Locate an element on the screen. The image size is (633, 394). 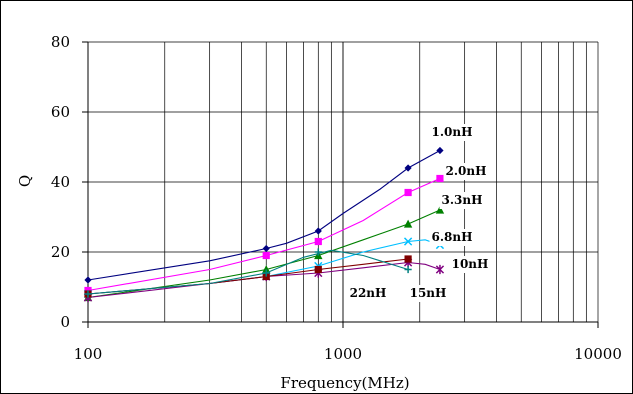
x-tick-label: 100 is located at coordinates (88, 354).